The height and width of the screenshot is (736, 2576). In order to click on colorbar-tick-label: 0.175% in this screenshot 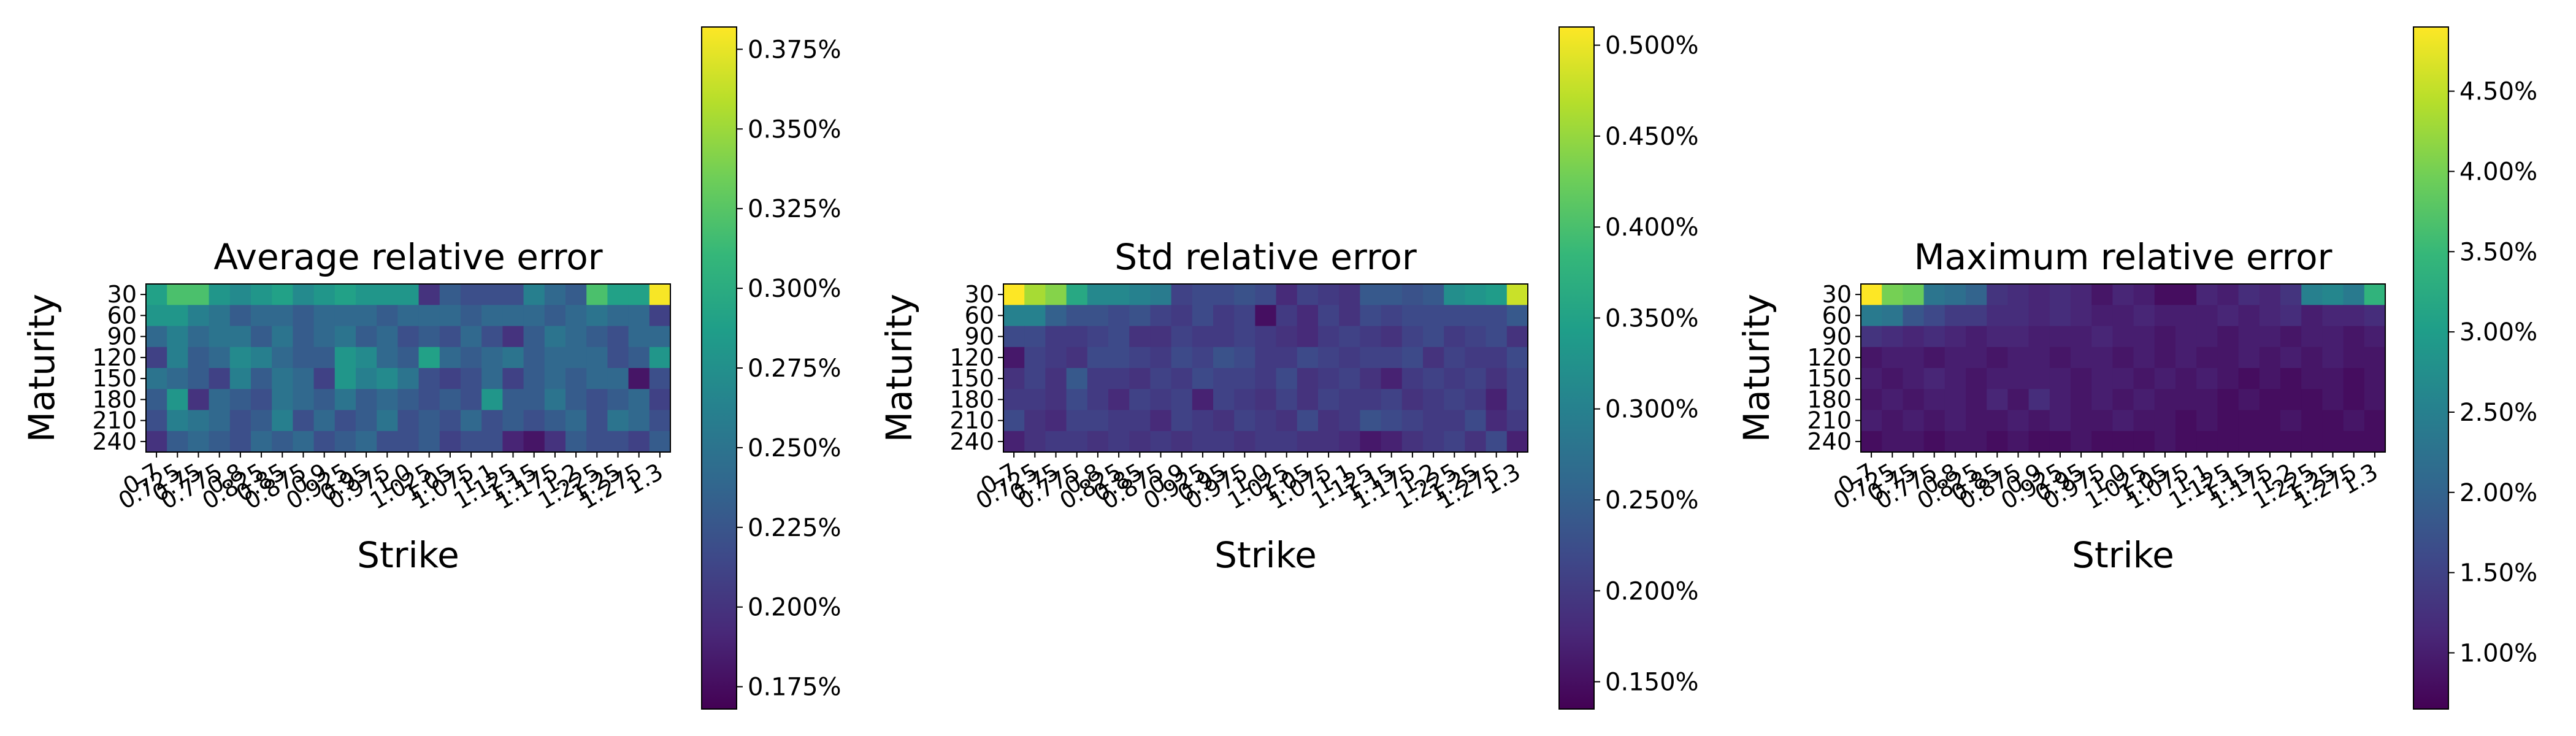, I will do `click(794, 687)`.